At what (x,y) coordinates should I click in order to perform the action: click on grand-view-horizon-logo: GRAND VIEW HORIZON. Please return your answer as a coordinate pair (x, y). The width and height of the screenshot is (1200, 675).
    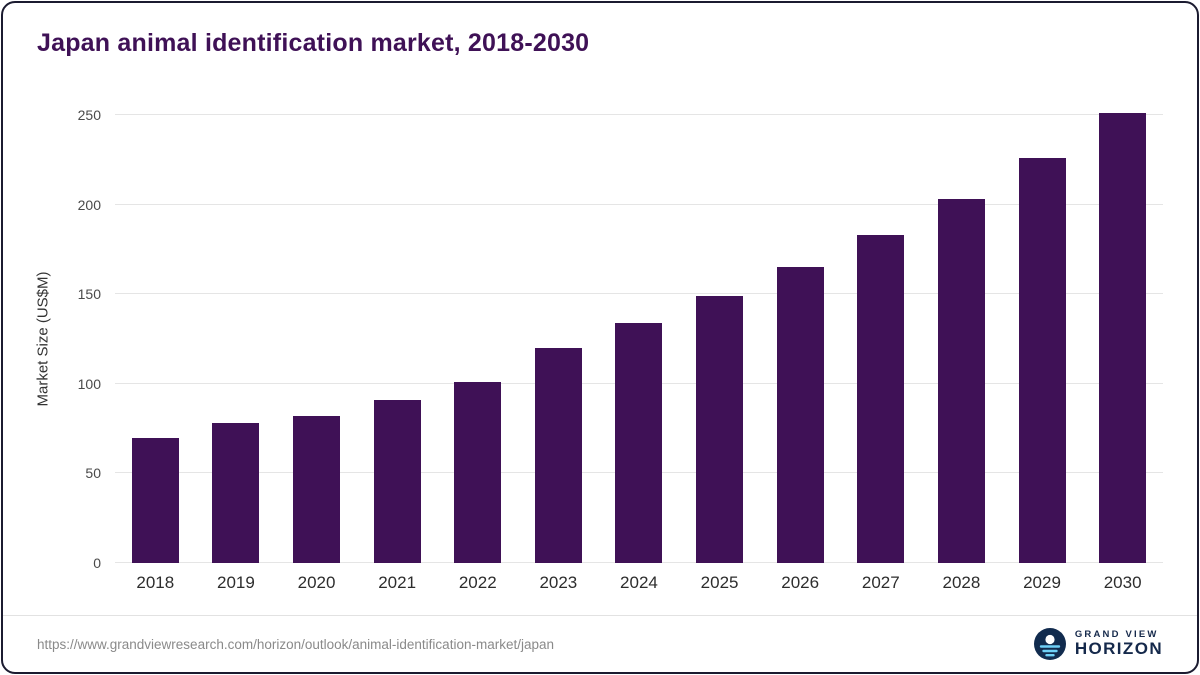
    Looking at the image, I should click on (1098, 644).